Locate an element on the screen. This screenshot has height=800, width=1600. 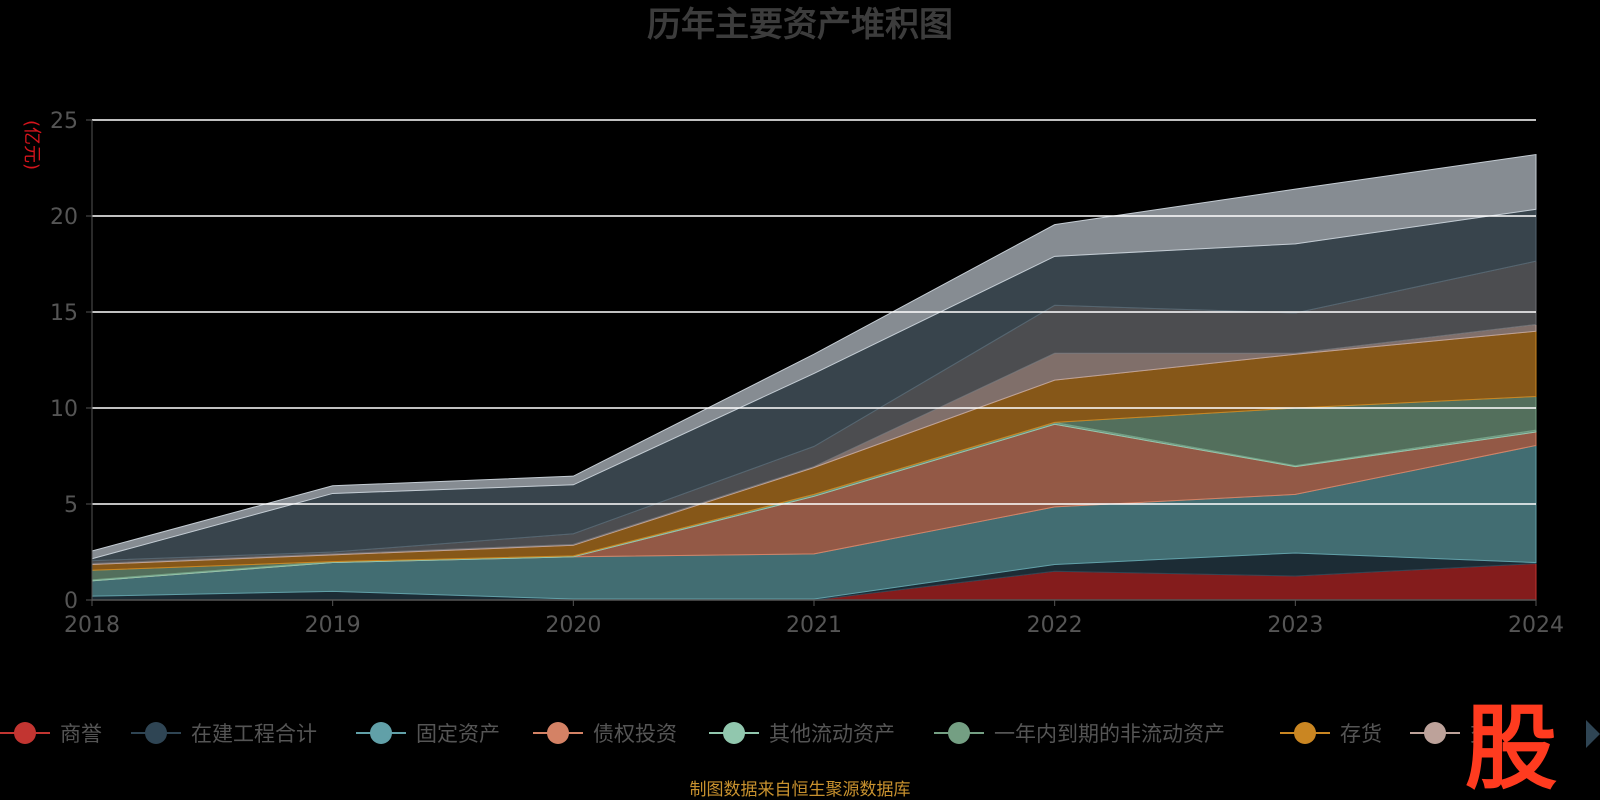
y-tick-label-3: 15 is located at coordinates (64, 313).